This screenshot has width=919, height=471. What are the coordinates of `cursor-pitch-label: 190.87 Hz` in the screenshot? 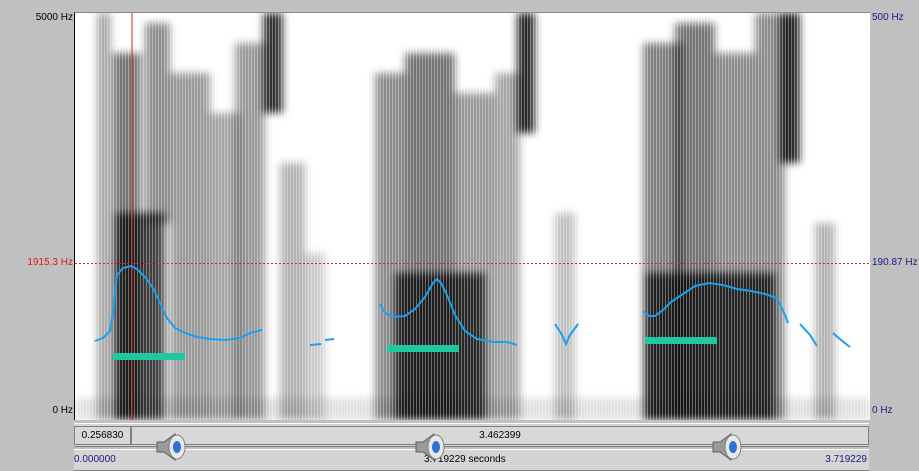 It's located at (895, 262).